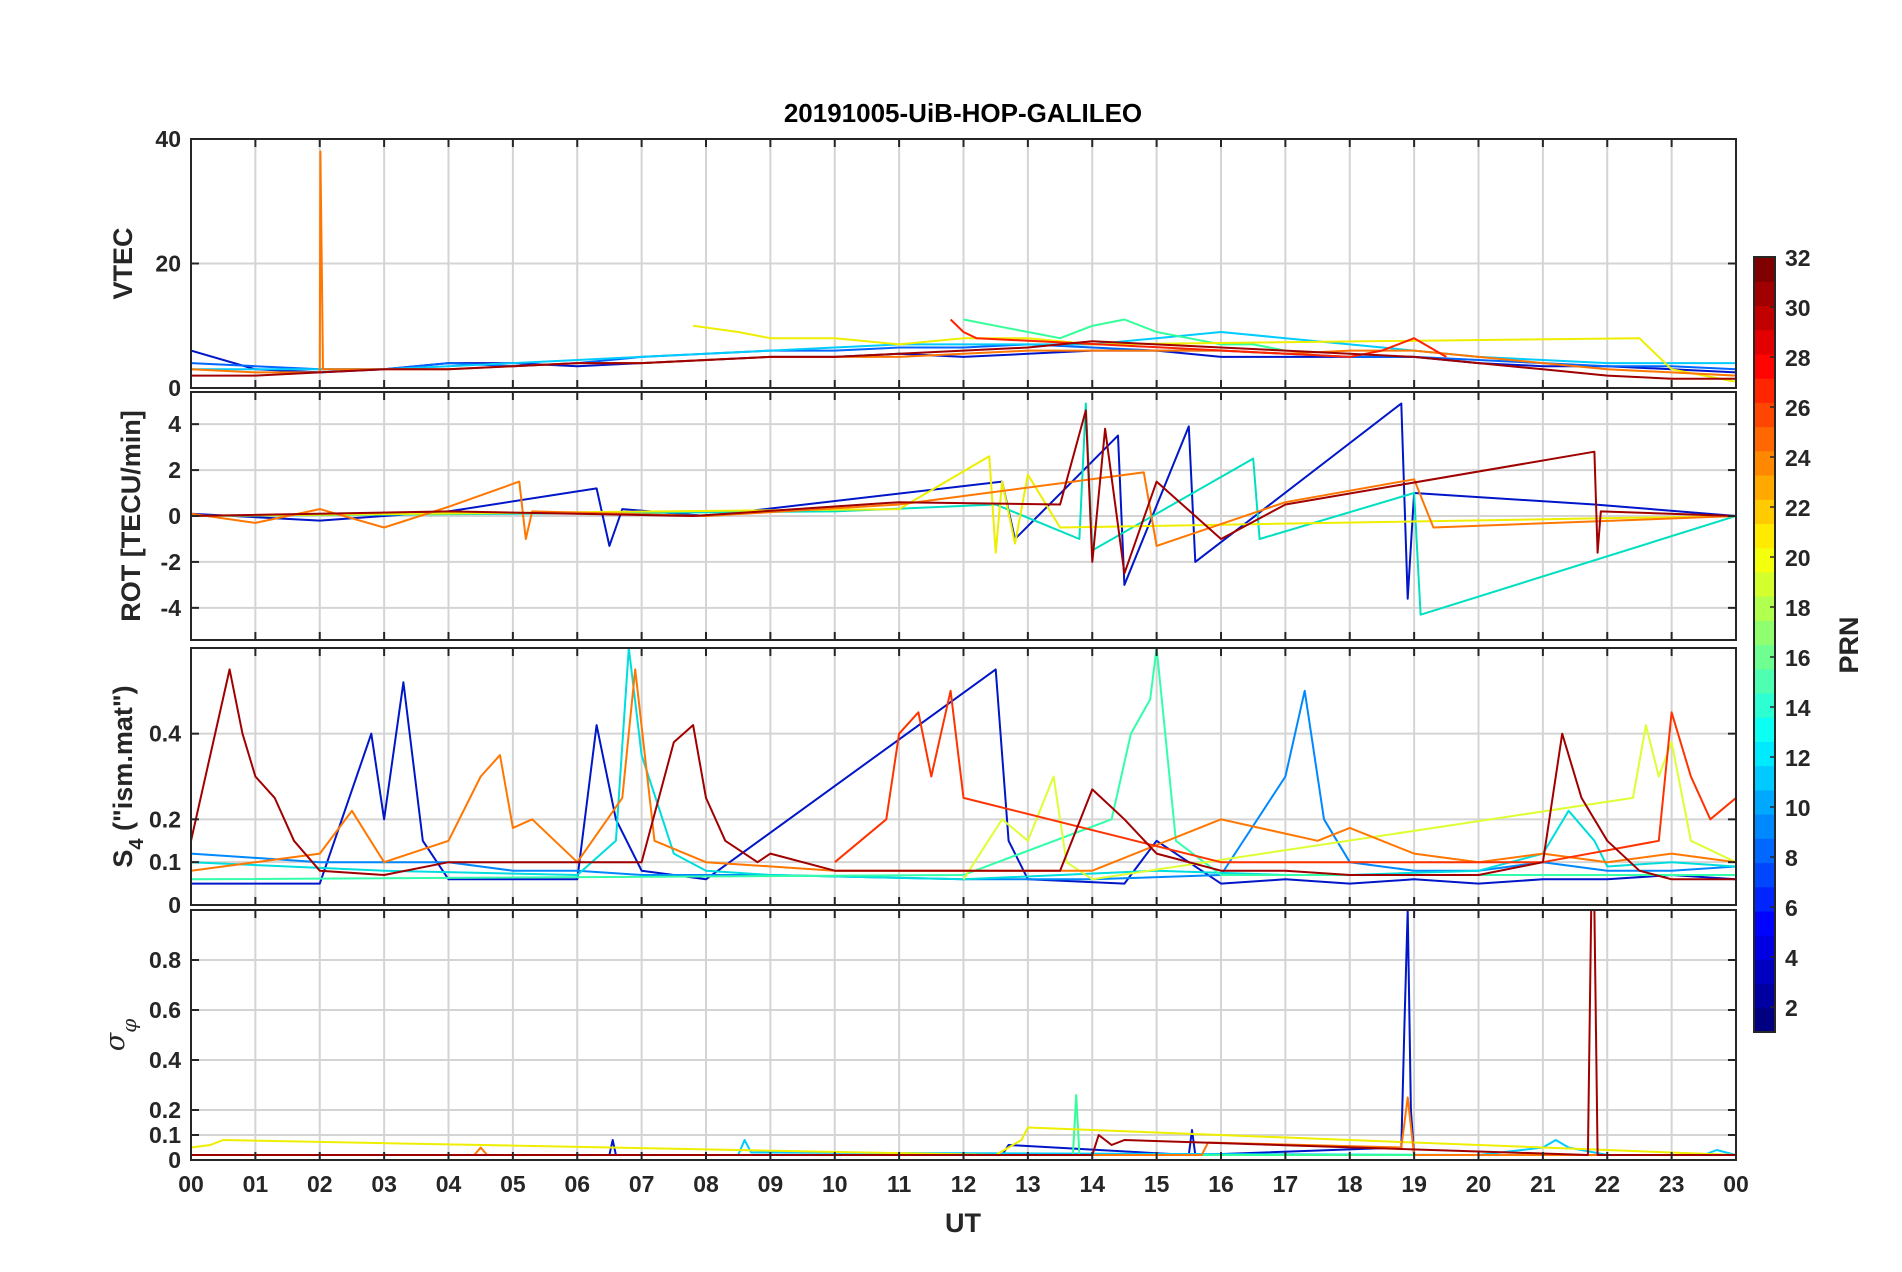 Image resolution: width=1902 pixels, height=1272 pixels. I want to click on colorbar-tick-label: 30, so click(1798, 308).